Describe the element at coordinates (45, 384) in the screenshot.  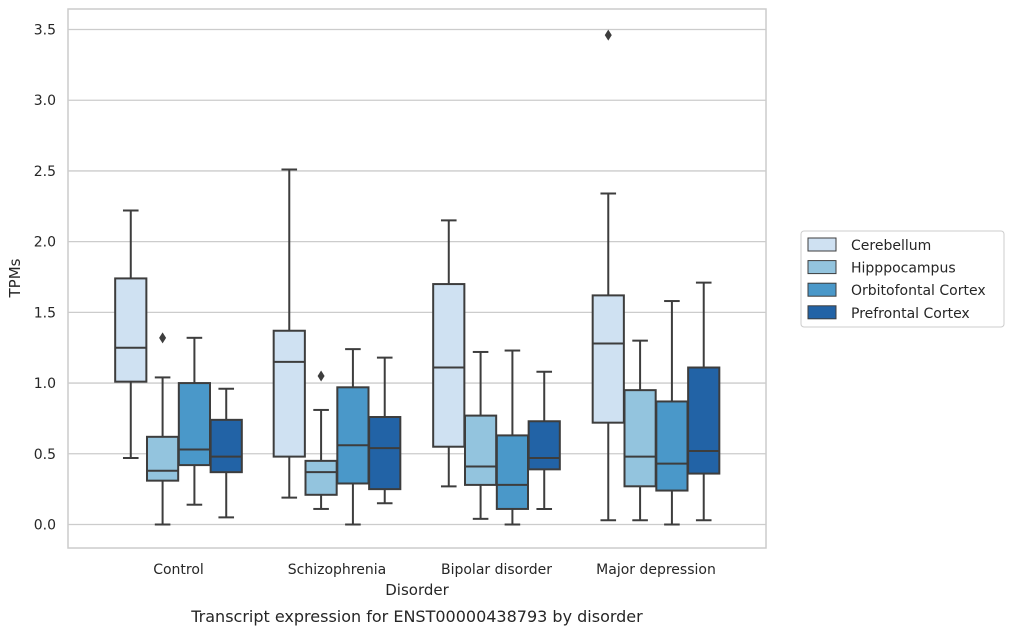
I see `y-tick-label: 1.0` at that location.